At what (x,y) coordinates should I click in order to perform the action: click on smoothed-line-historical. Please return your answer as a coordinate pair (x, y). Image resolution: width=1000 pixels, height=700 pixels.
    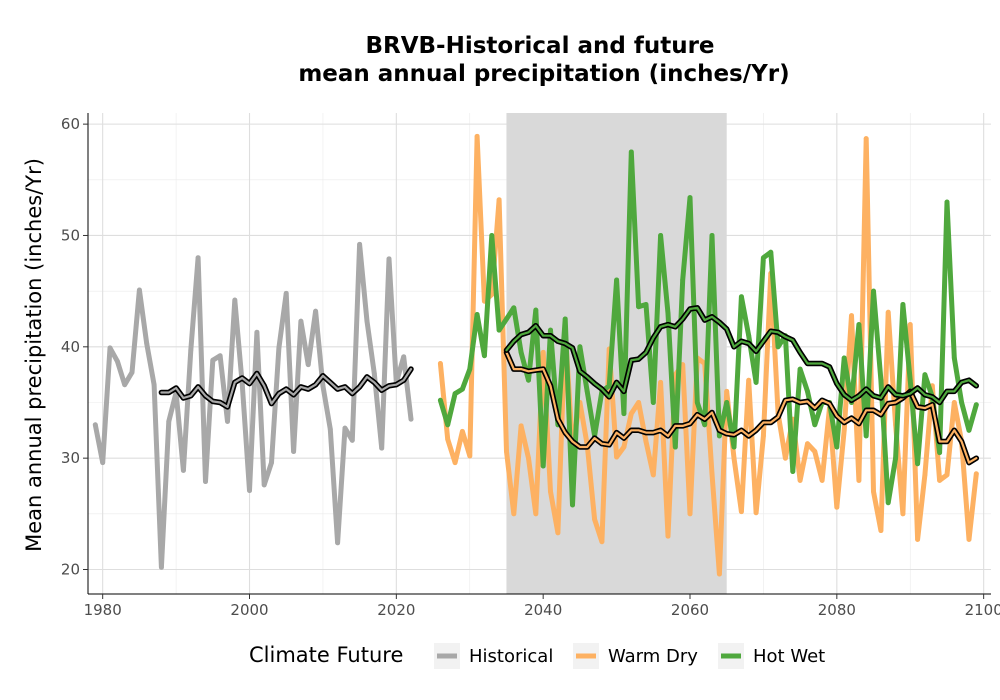
    Looking at the image, I should click on (286, 388).